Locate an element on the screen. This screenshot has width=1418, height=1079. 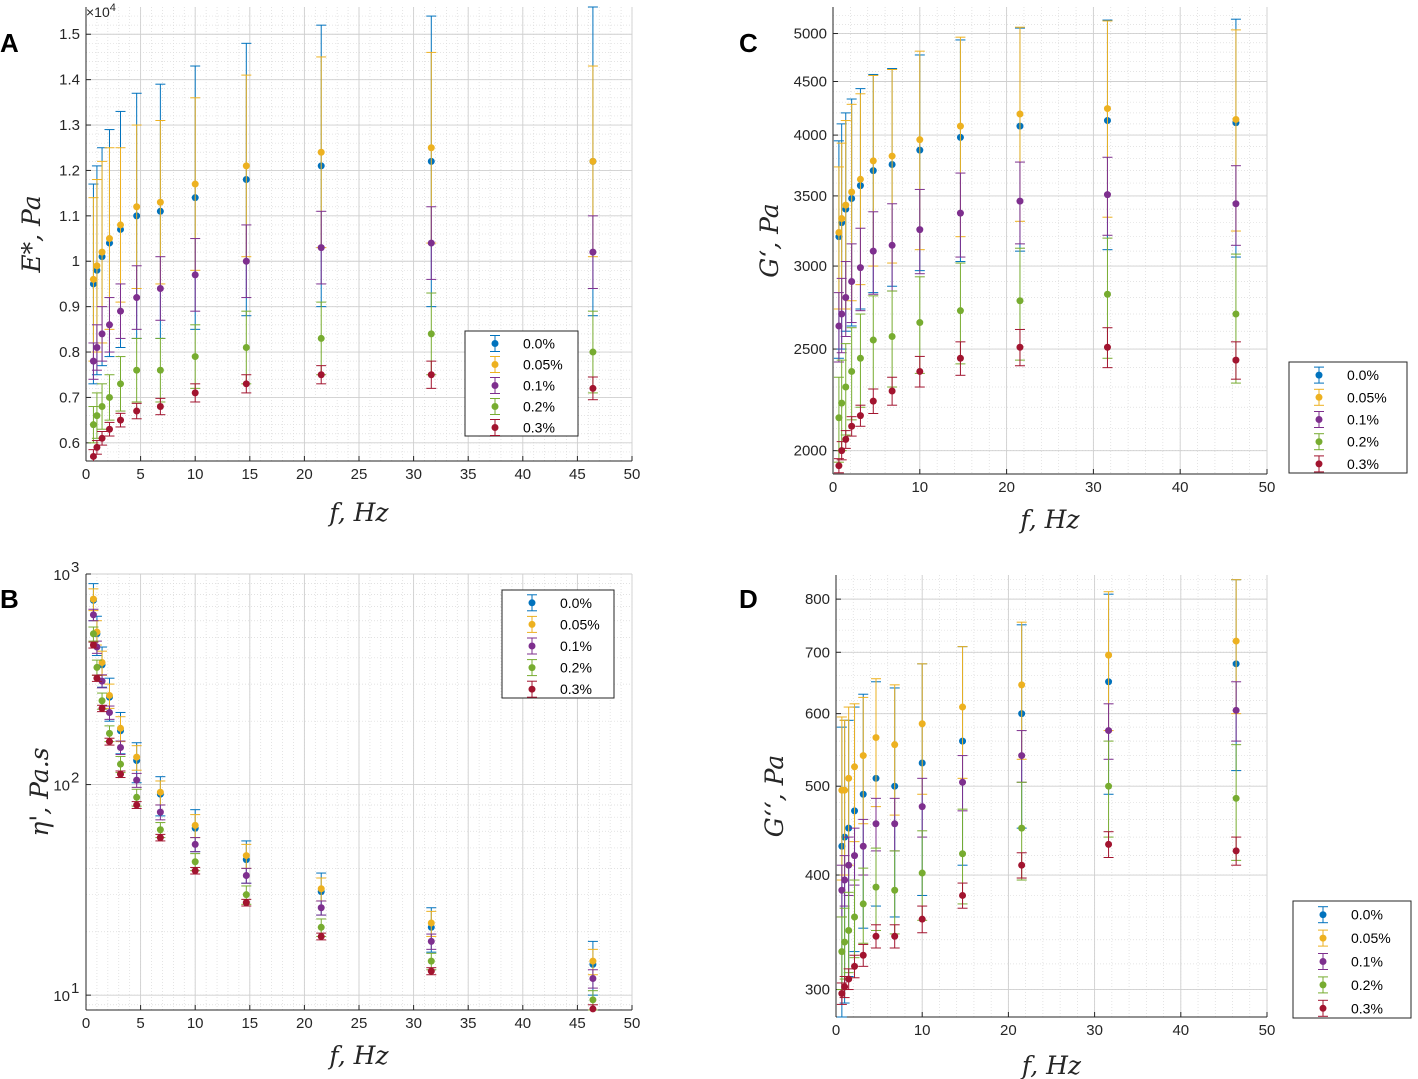
legend-box is located at coordinates (521, 383).